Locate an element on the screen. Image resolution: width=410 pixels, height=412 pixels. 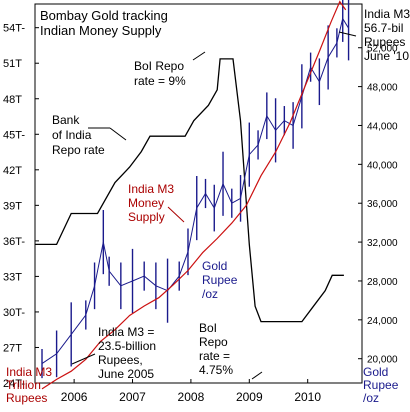
annotation-boi-repo-475-line: 4.75% is located at coordinates (216, 370).